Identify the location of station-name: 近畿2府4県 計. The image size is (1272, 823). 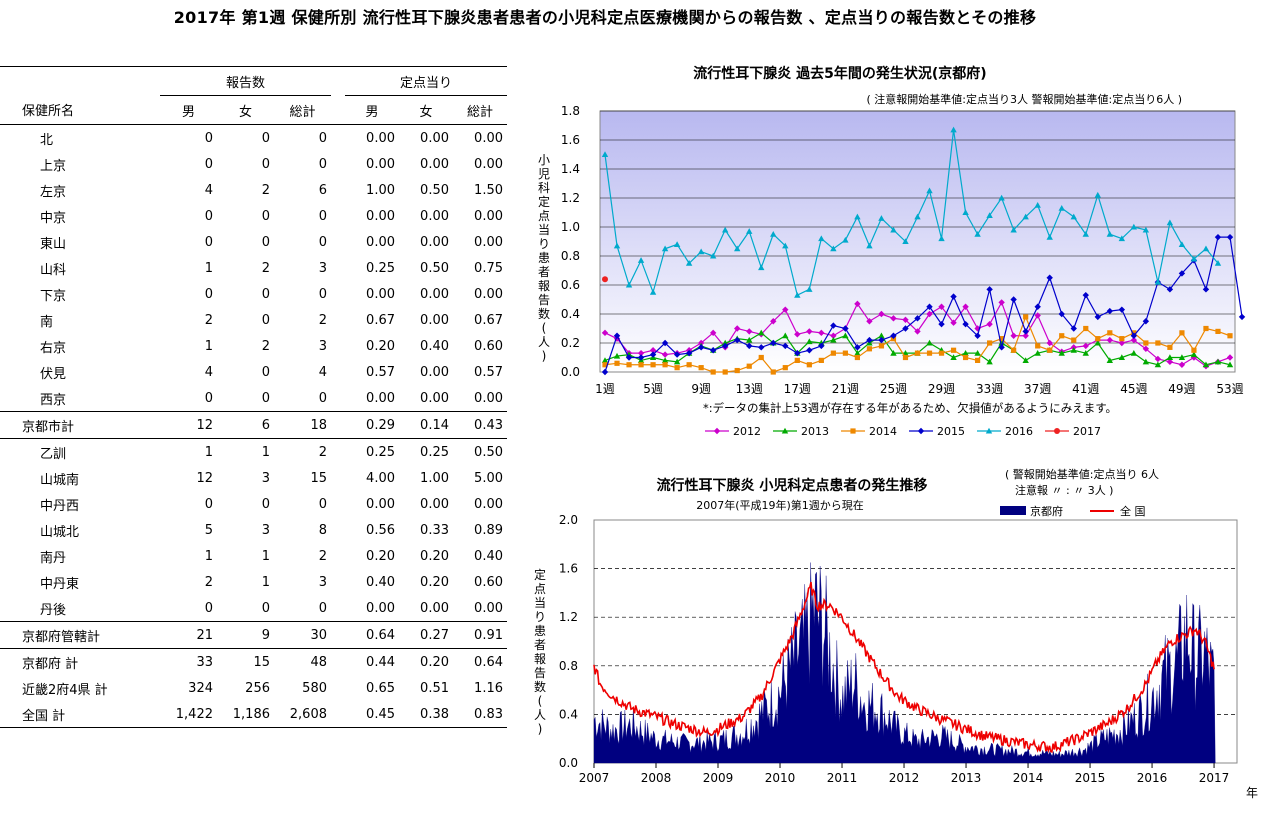
(65, 690).